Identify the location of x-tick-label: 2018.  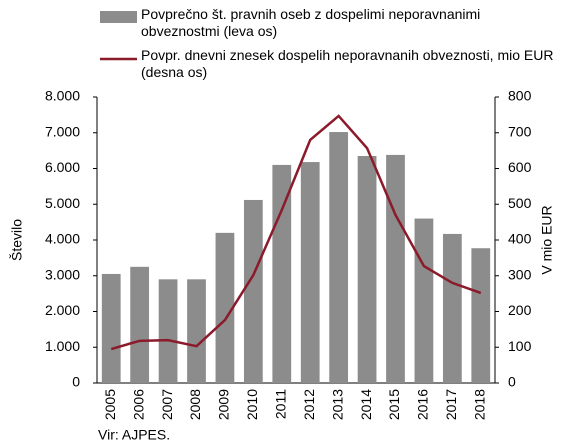
(479, 404).